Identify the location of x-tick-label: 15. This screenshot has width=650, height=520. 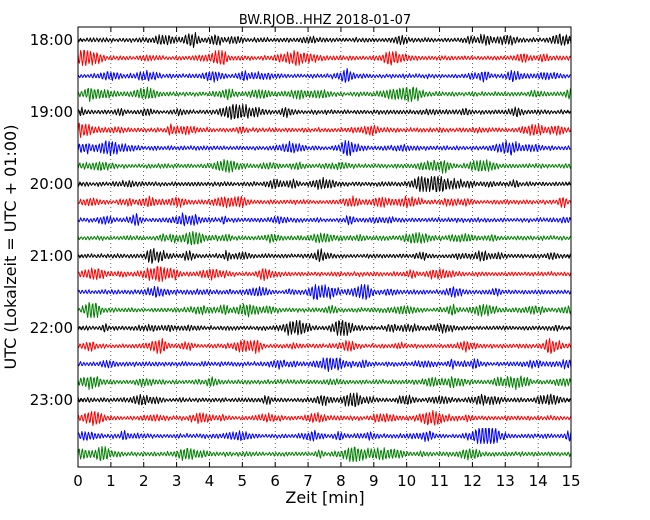
(570, 481).